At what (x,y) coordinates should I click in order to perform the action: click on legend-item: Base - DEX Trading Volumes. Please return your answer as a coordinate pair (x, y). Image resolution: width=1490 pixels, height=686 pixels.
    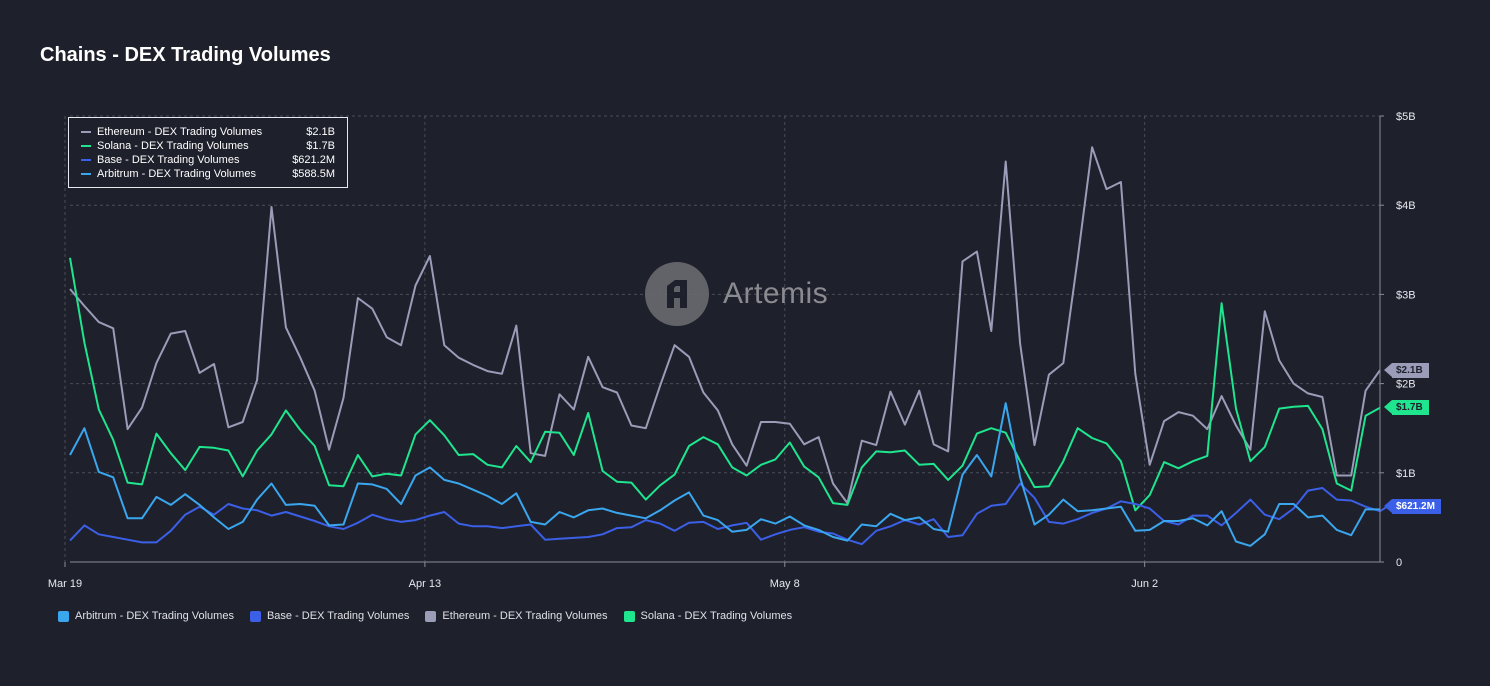
    Looking at the image, I should click on (329, 616).